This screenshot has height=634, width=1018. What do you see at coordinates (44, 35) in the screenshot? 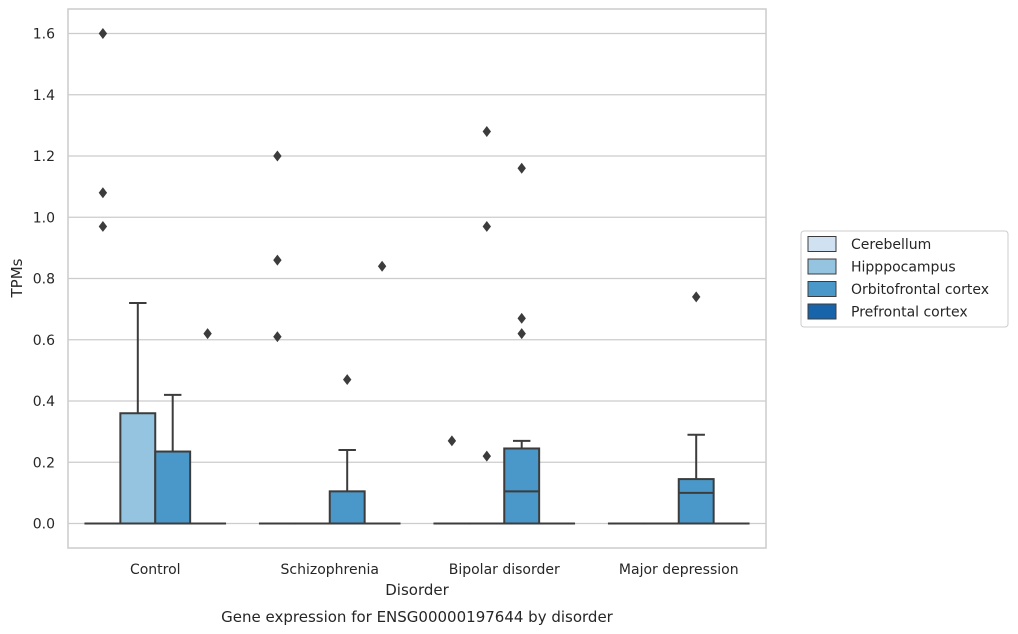
I see `y-tick-label: 1.6` at bounding box center [44, 35].